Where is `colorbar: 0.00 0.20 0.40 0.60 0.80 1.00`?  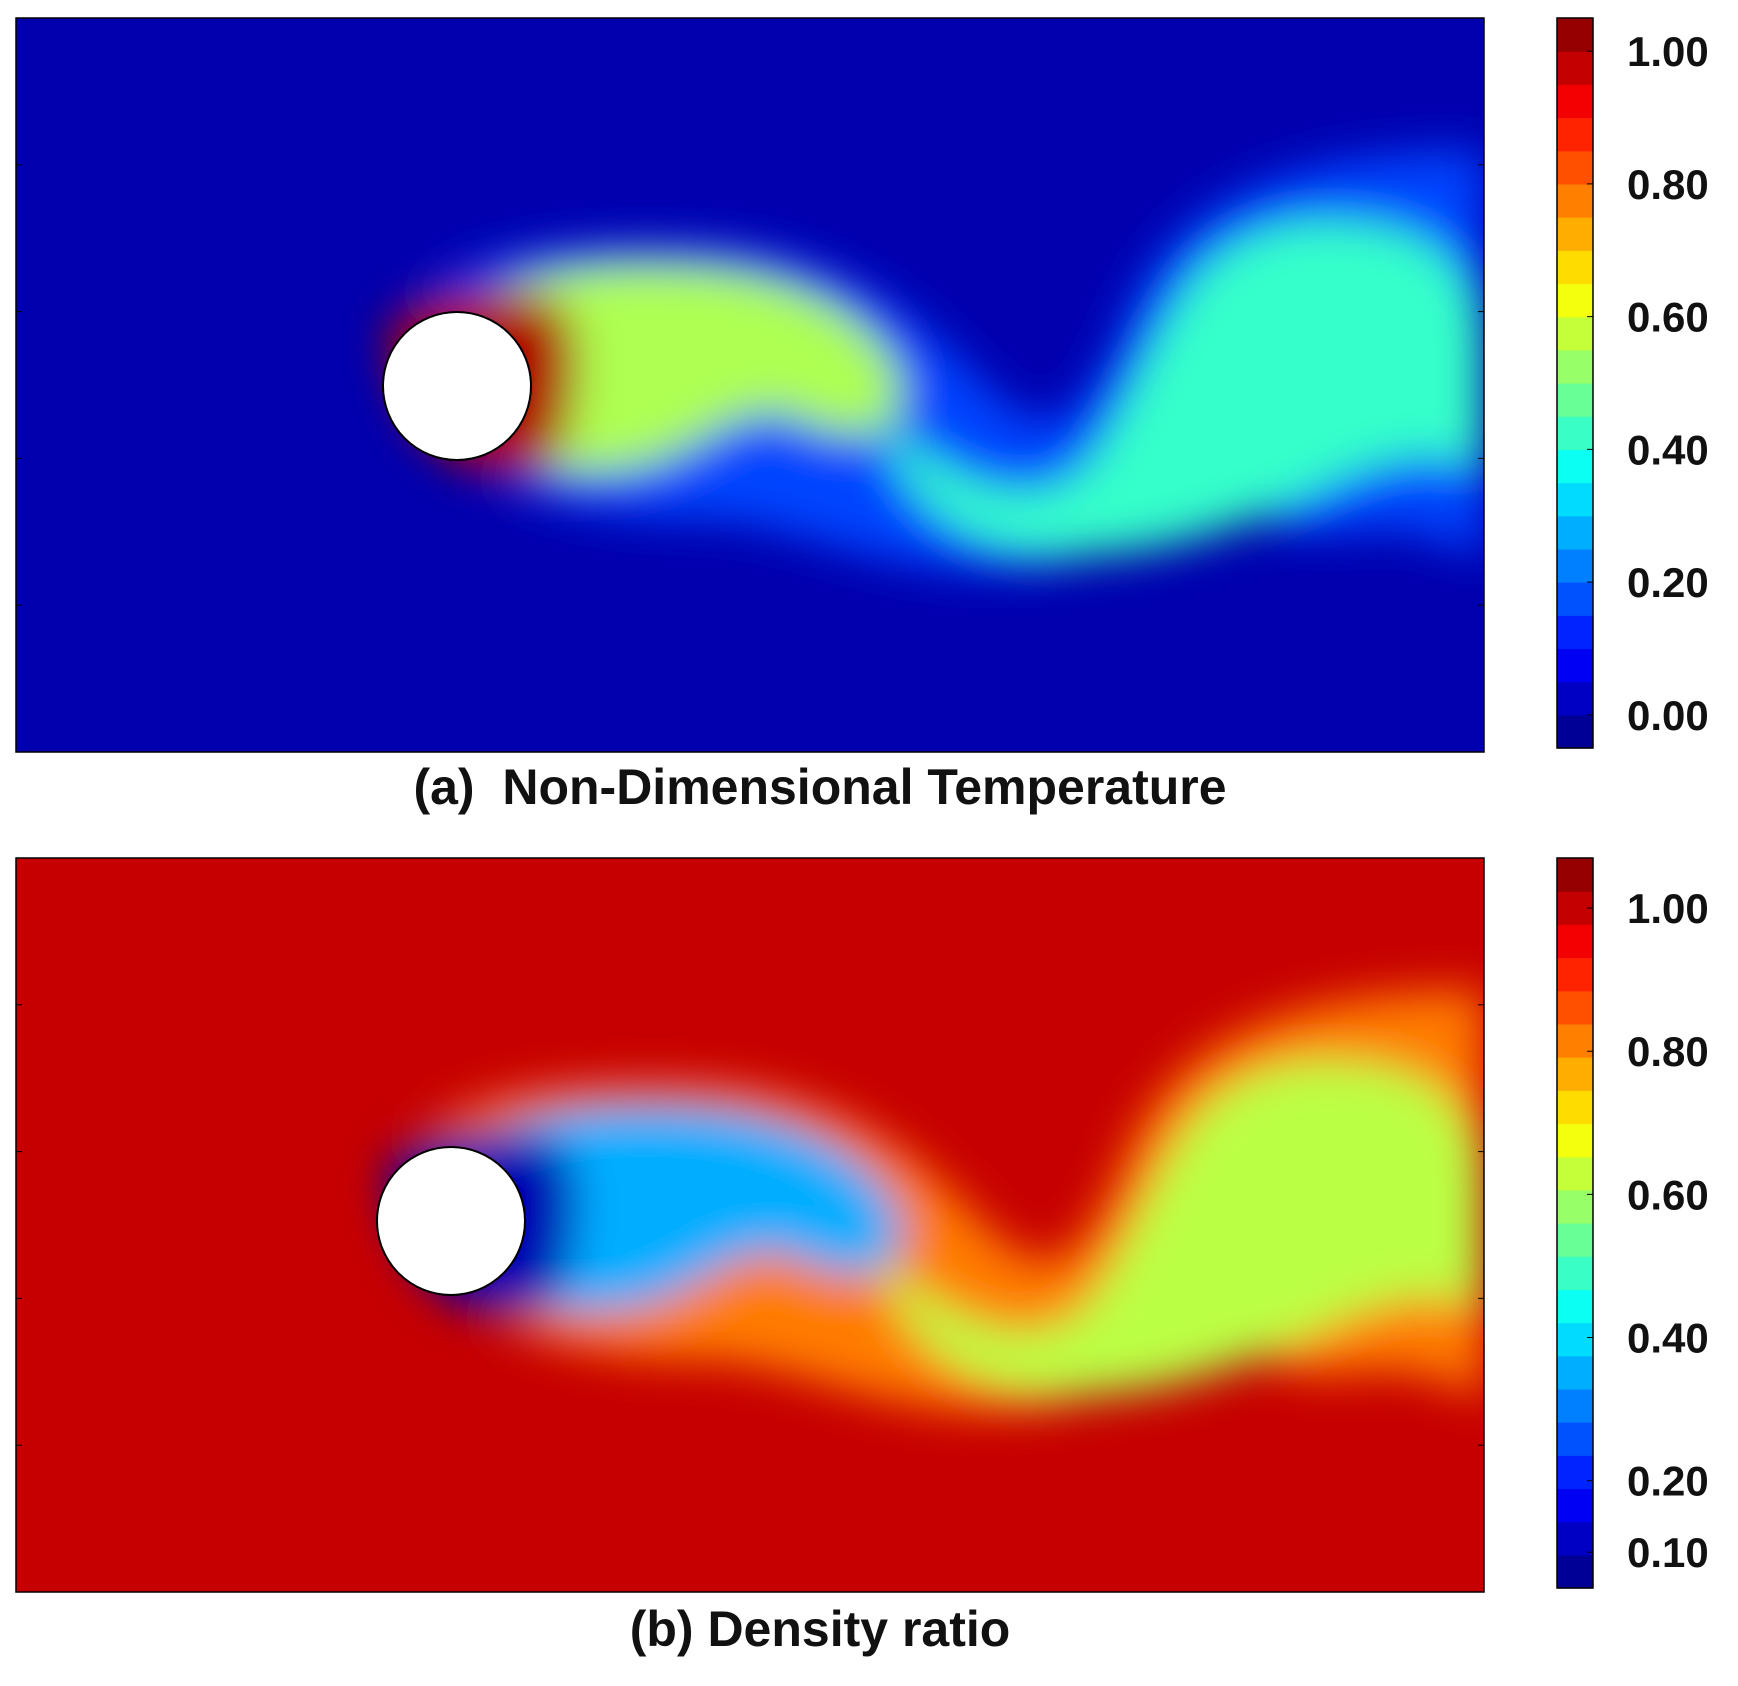
colorbar: 0.00 0.20 0.40 0.60 0.80 1.00 is located at coordinates (1632, 383).